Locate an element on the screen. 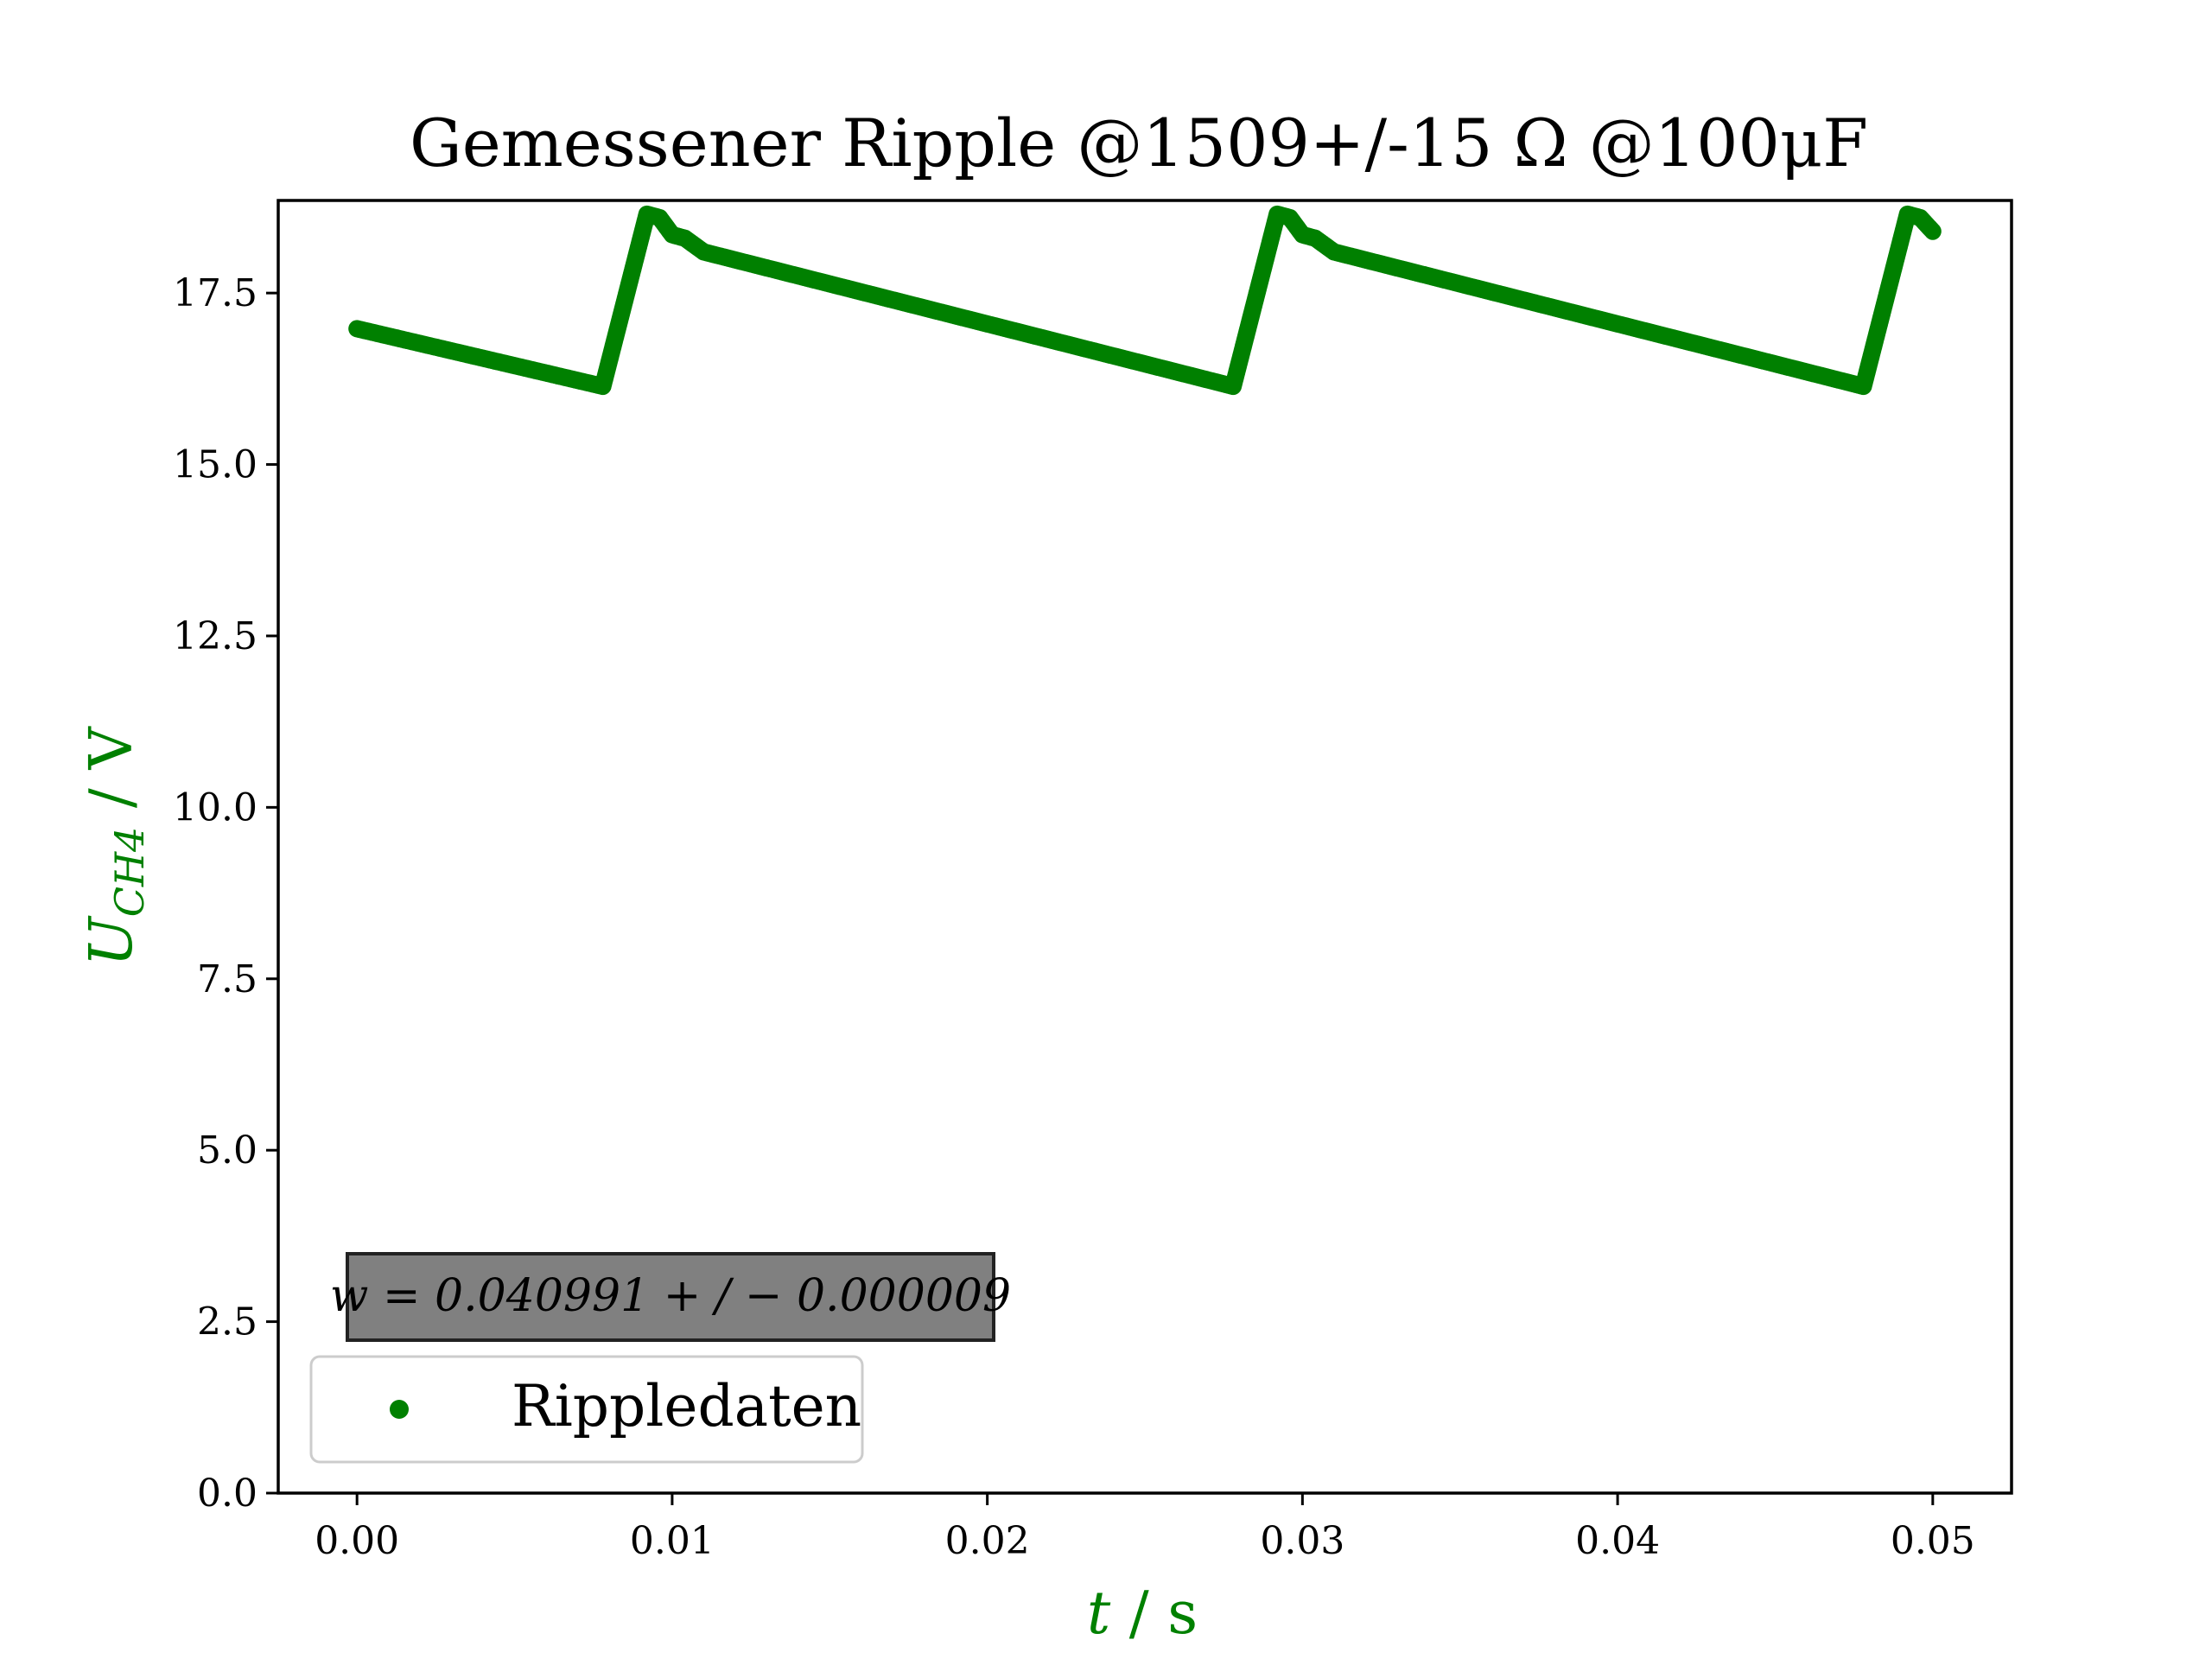 The height and width of the screenshot is (1659, 2212). y-axis: 0.0 2.5 5.0 7.5 10.0 12.5 15.0 17.5 is located at coordinates (225, 893).